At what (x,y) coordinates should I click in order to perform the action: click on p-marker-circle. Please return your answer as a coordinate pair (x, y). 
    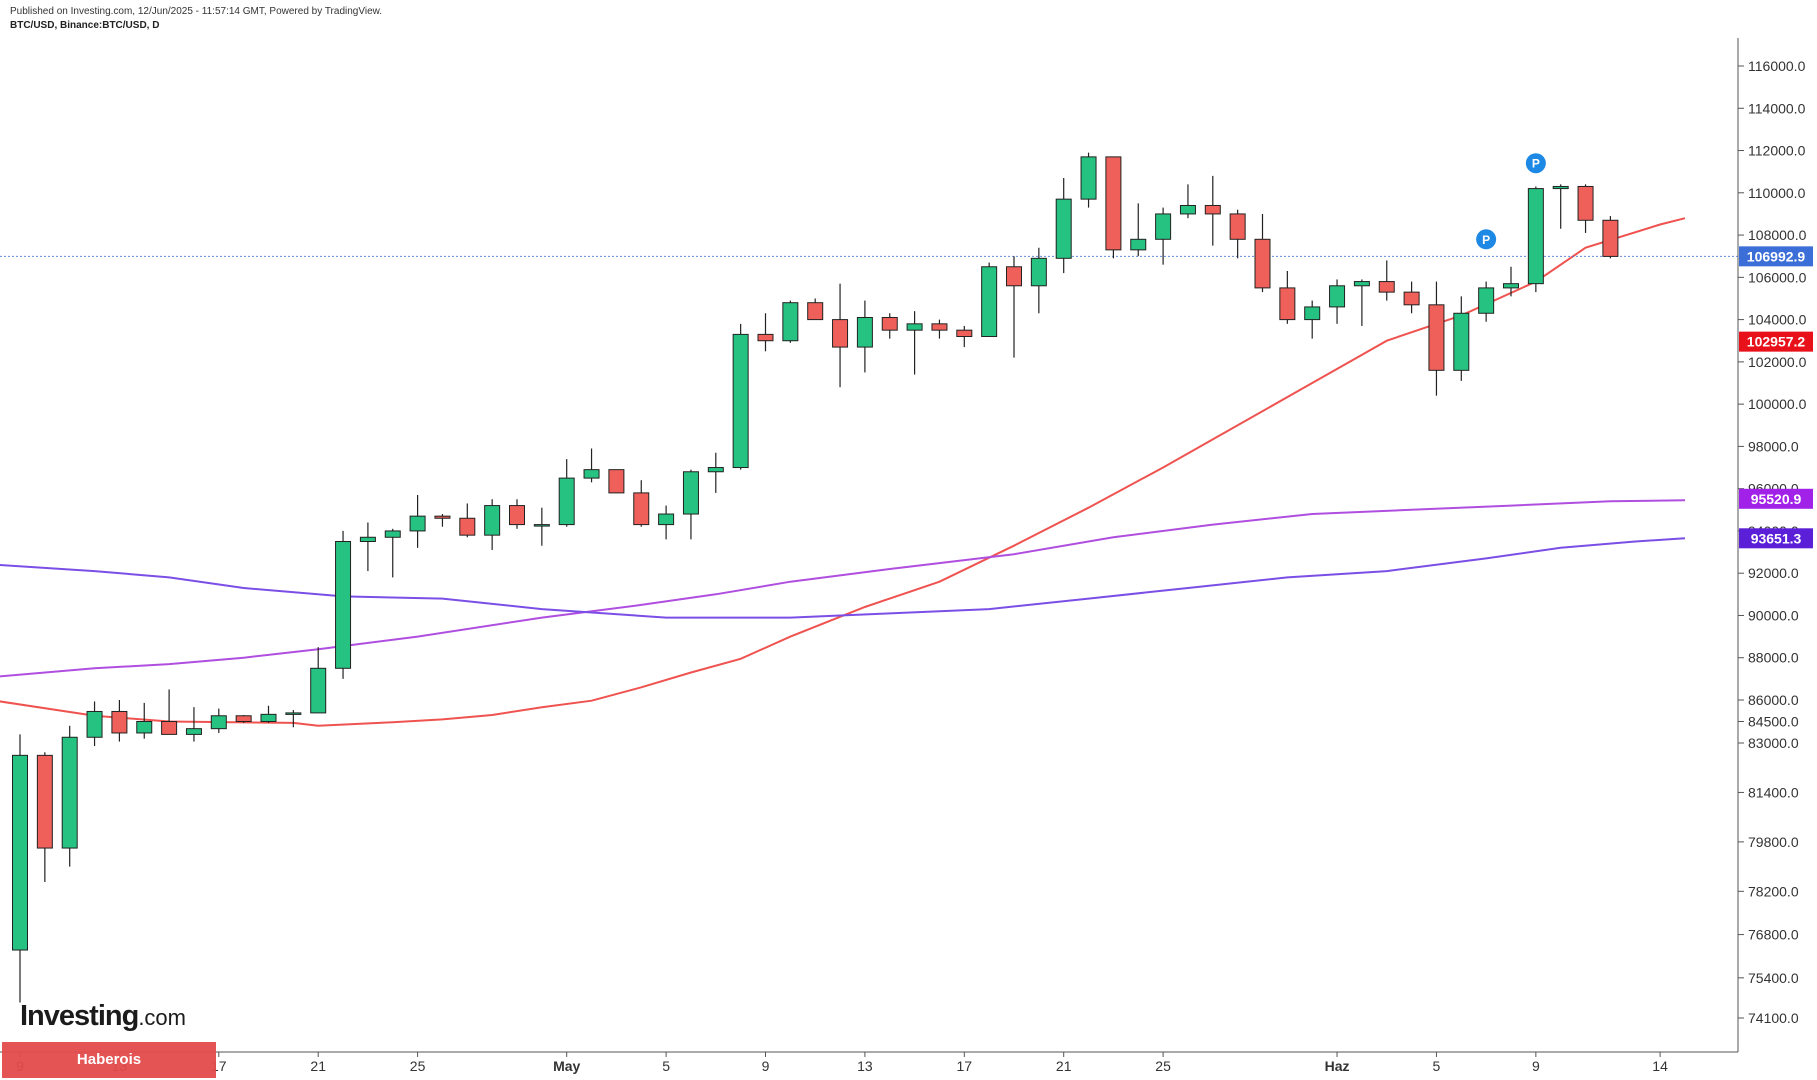
    Looking at the image, I should click on (1535, 163).